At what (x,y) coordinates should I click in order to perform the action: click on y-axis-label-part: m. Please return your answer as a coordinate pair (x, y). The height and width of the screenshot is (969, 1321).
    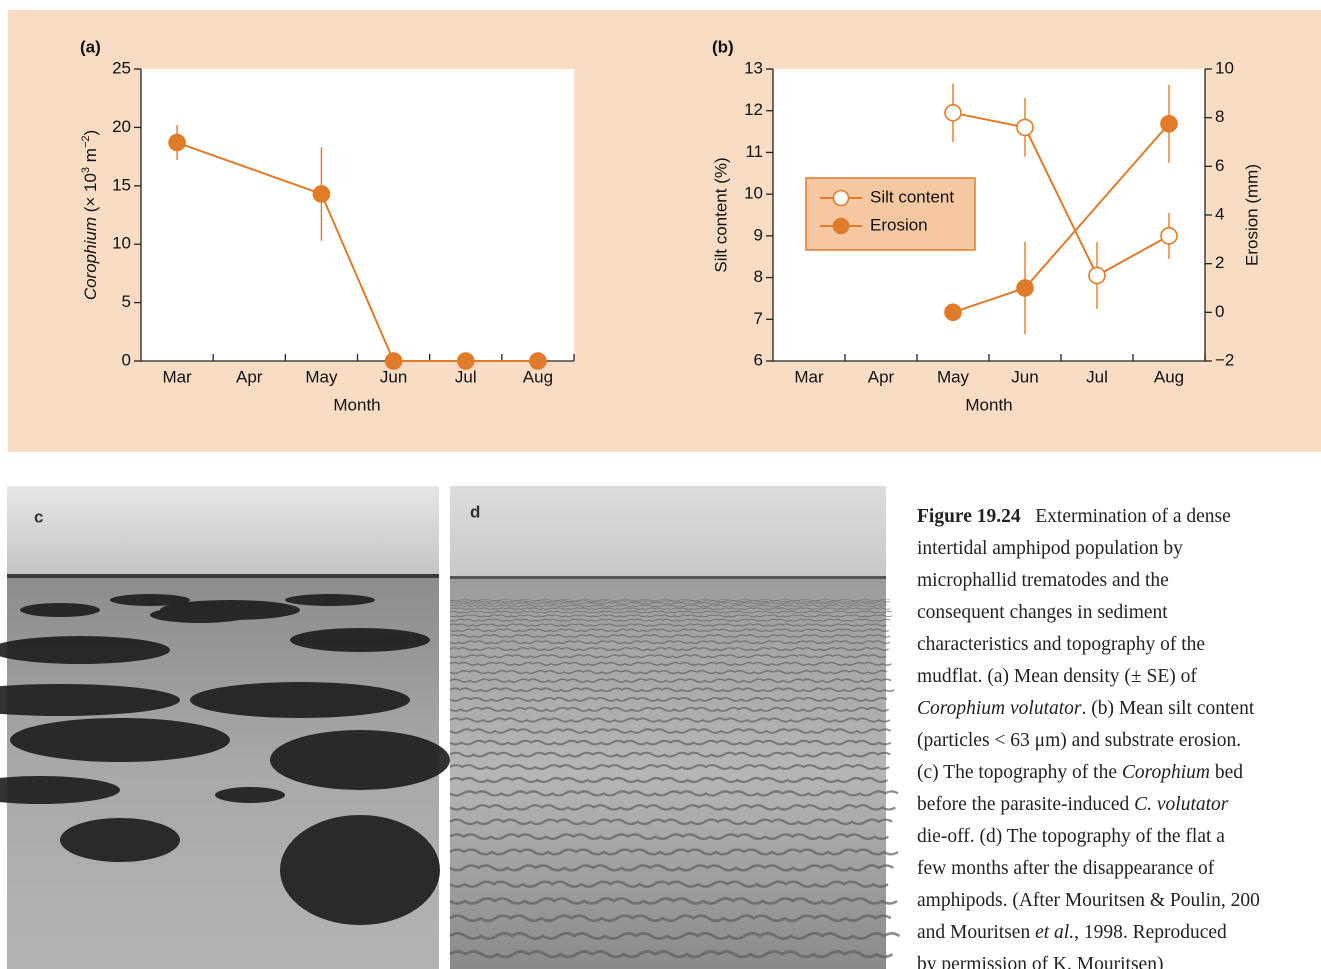
    Looking at the image, I should click on (90, 157).